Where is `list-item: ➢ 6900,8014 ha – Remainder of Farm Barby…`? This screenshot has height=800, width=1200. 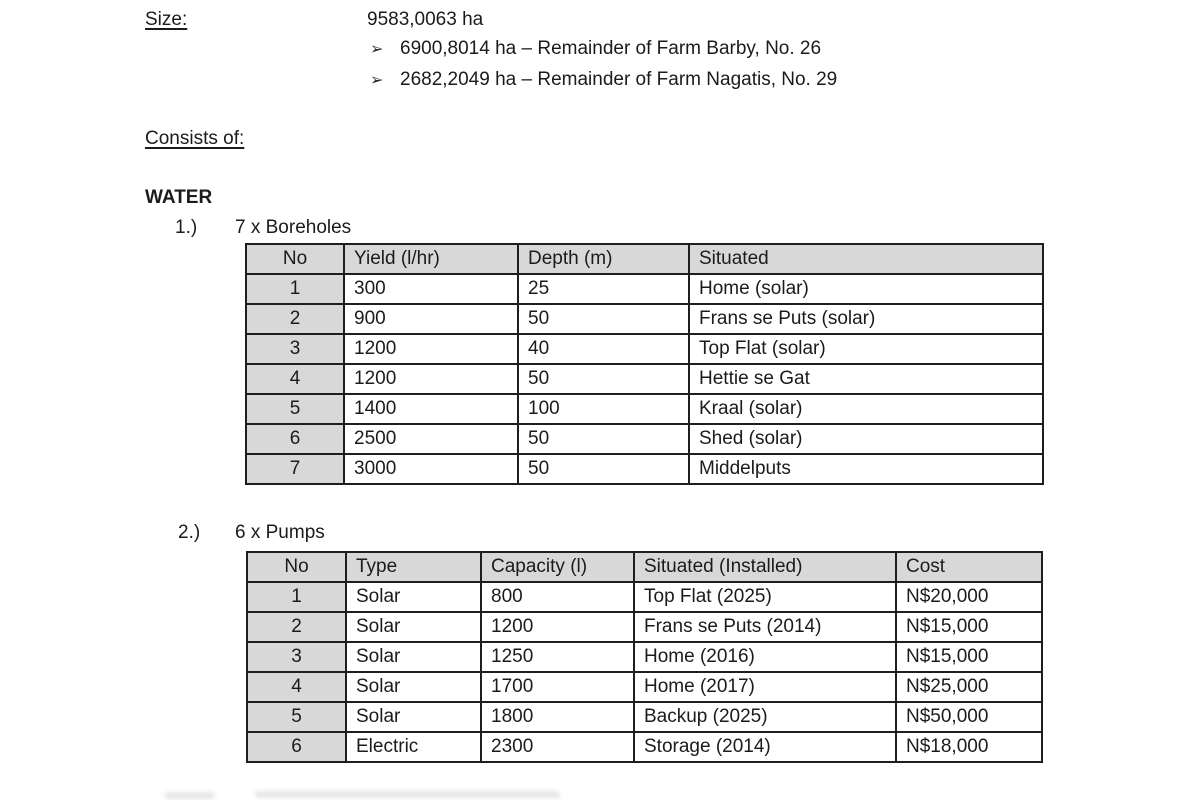
list-item: ➢ 6900,8014 ha – Remainder of Farm Barby… is located at coordinates (603, 49).